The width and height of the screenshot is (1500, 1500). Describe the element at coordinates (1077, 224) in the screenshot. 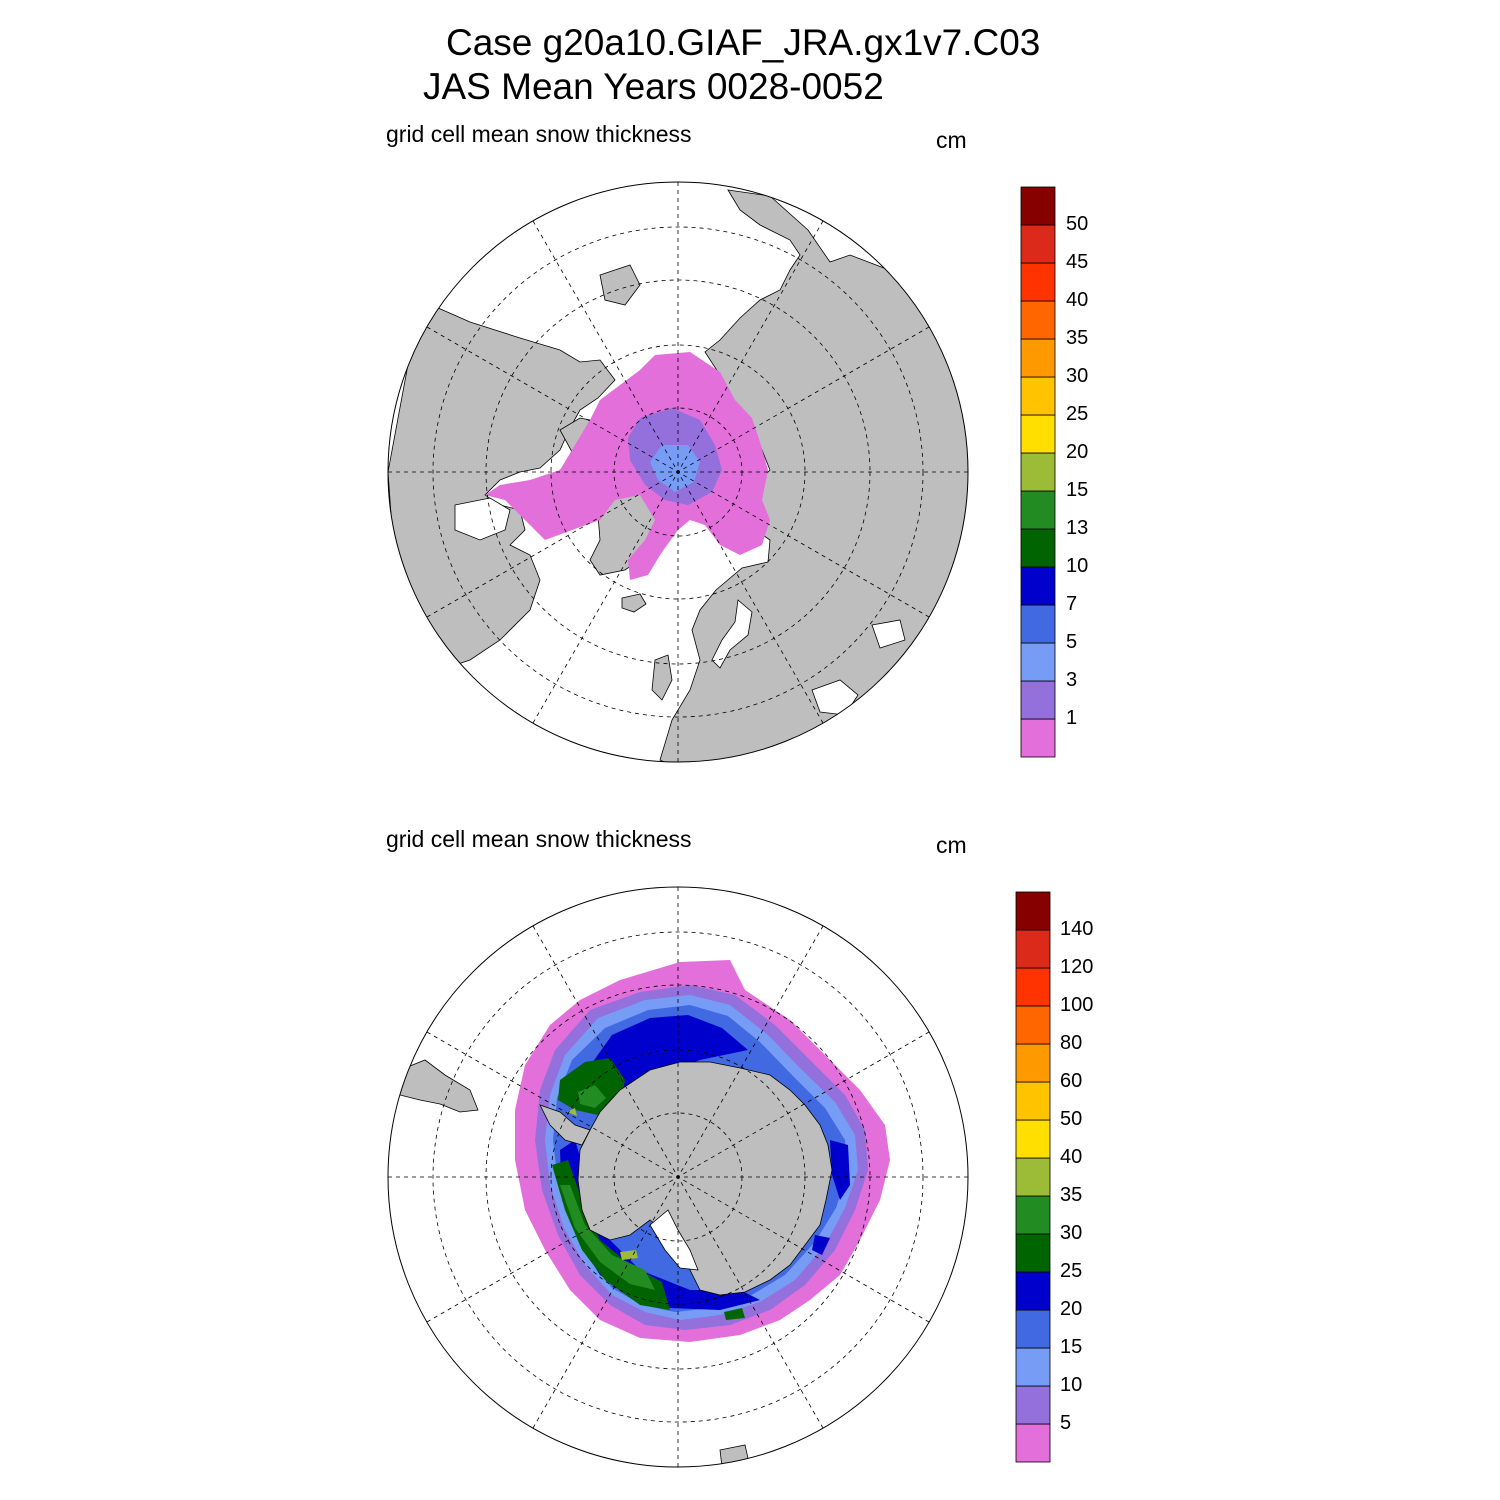

I see `north-colorbar-label: 50` at that location.